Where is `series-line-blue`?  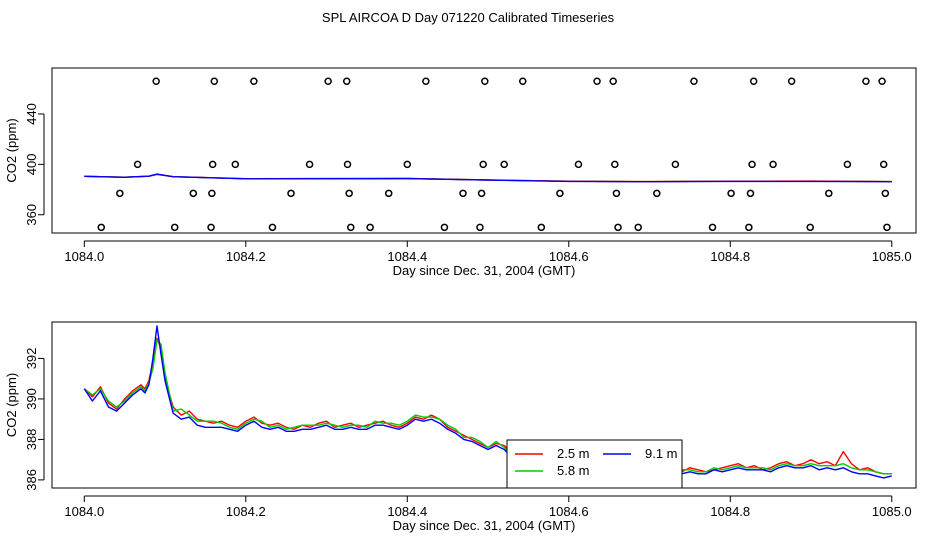
series-line-blue is located at coordinates (488, 178).